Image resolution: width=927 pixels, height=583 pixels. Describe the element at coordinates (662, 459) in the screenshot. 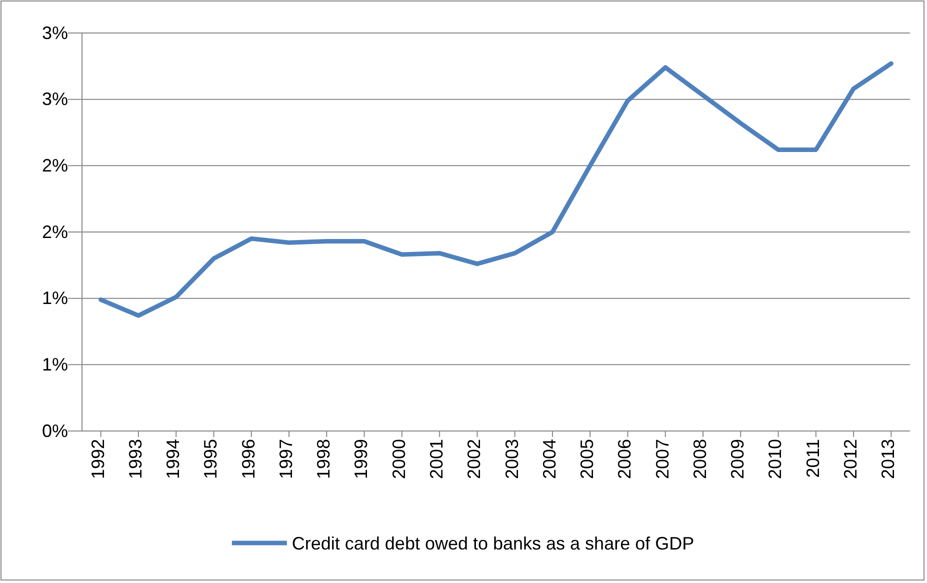

I see `x-tick-label: 2007` at that location.